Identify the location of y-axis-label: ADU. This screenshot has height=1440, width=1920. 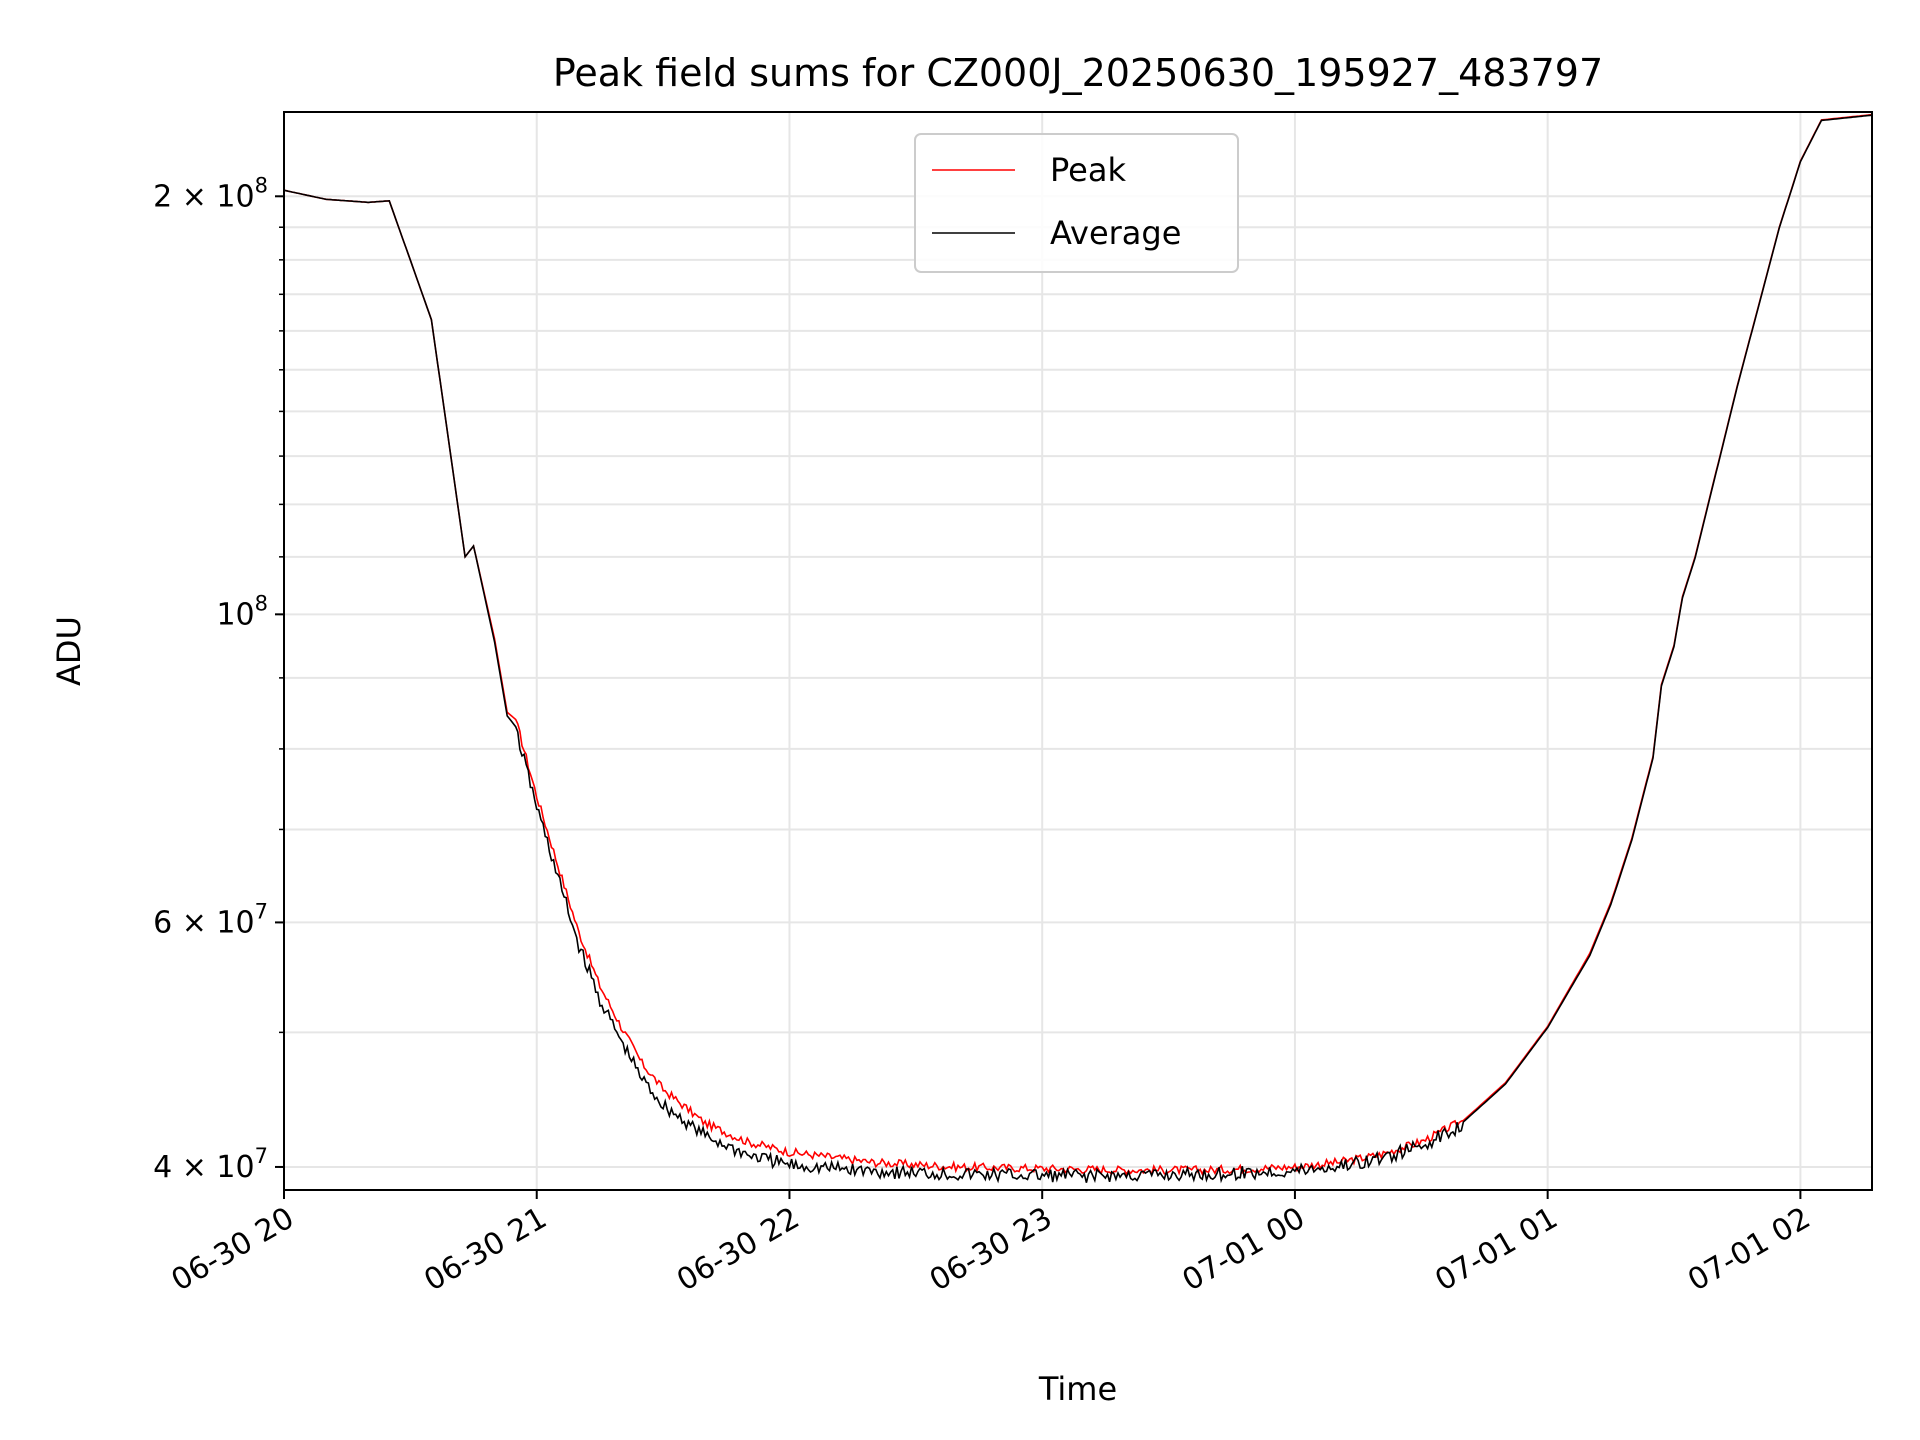
(69, 651).